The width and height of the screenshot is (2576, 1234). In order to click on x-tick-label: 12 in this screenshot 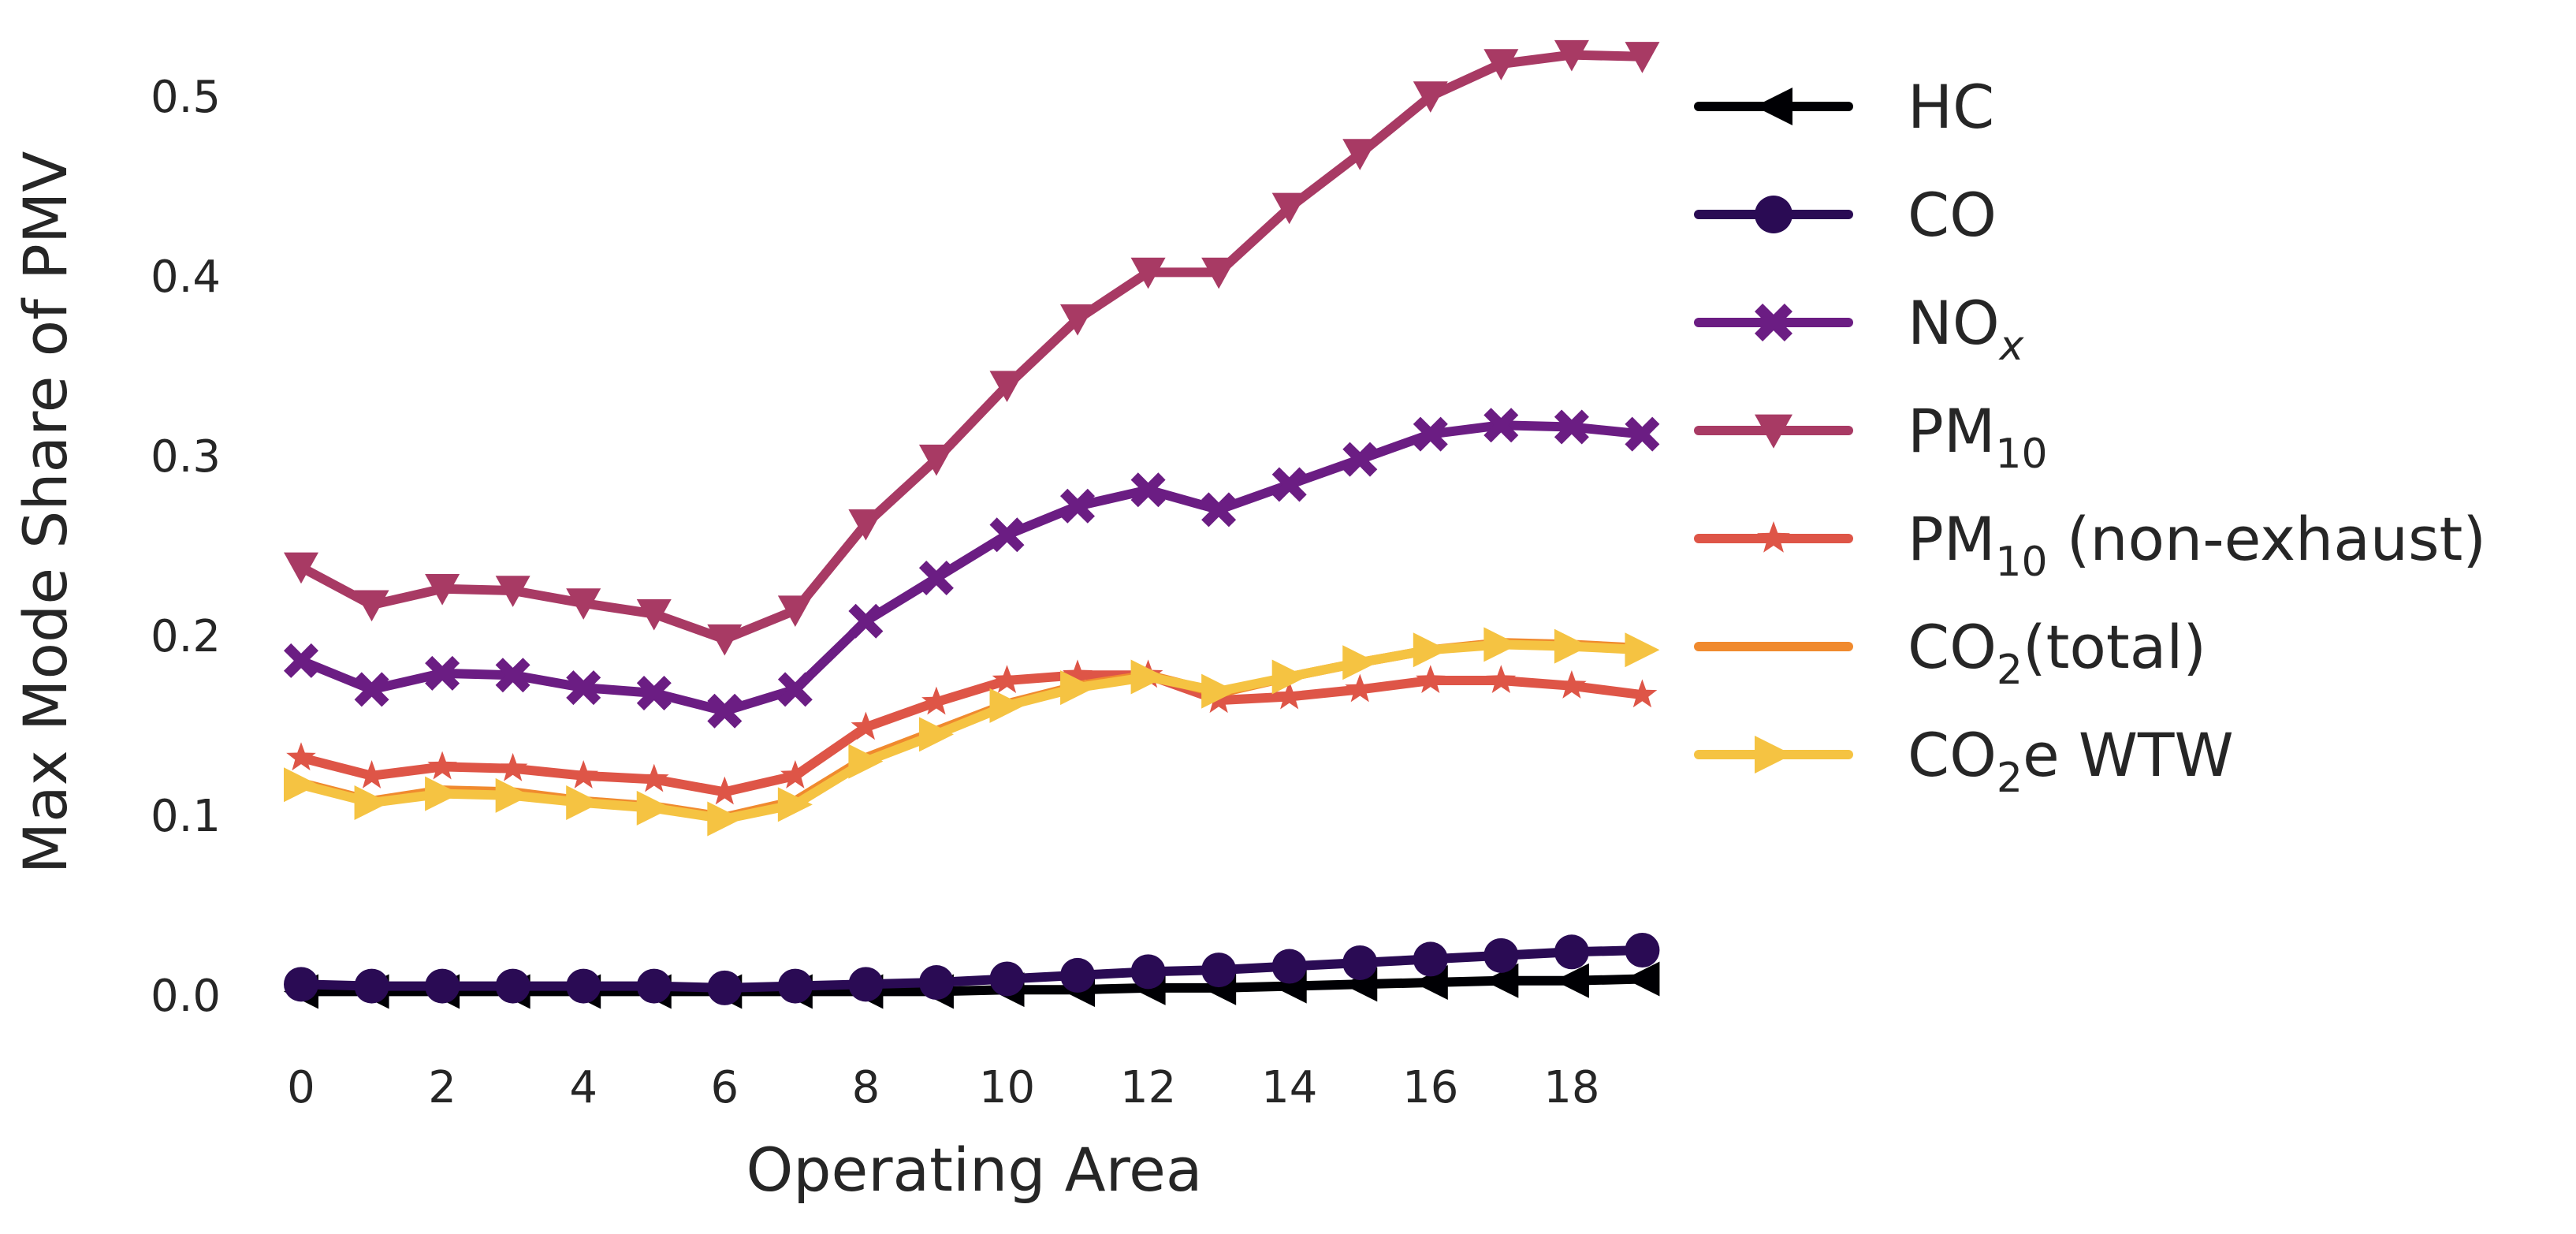, I will do `click(1148, 1087)`.